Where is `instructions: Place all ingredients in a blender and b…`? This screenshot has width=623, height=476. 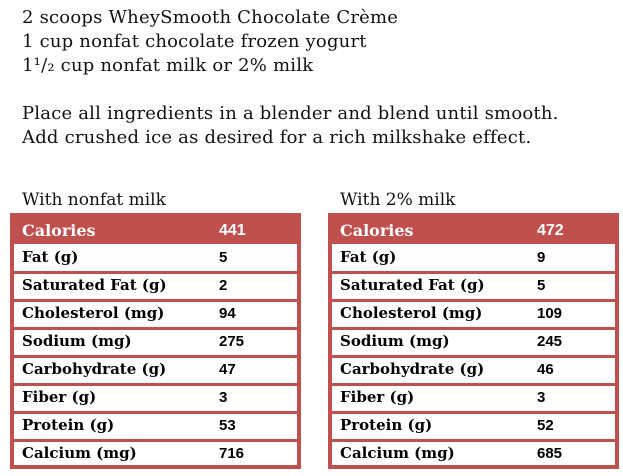 instructions: Place all ingredients in a blender and b… is located at coordinates (311, 126).